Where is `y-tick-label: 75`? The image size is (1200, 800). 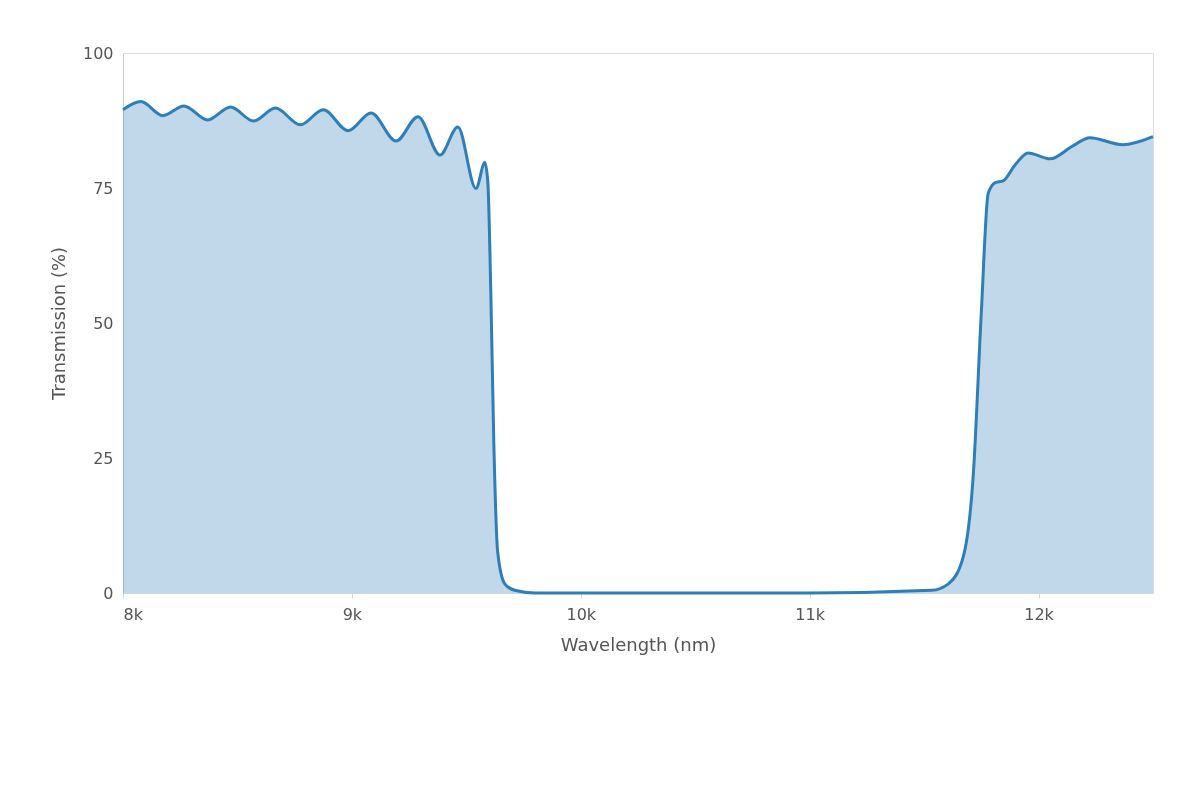 y-tick-label: 75 is located at coordinates (103, 188).